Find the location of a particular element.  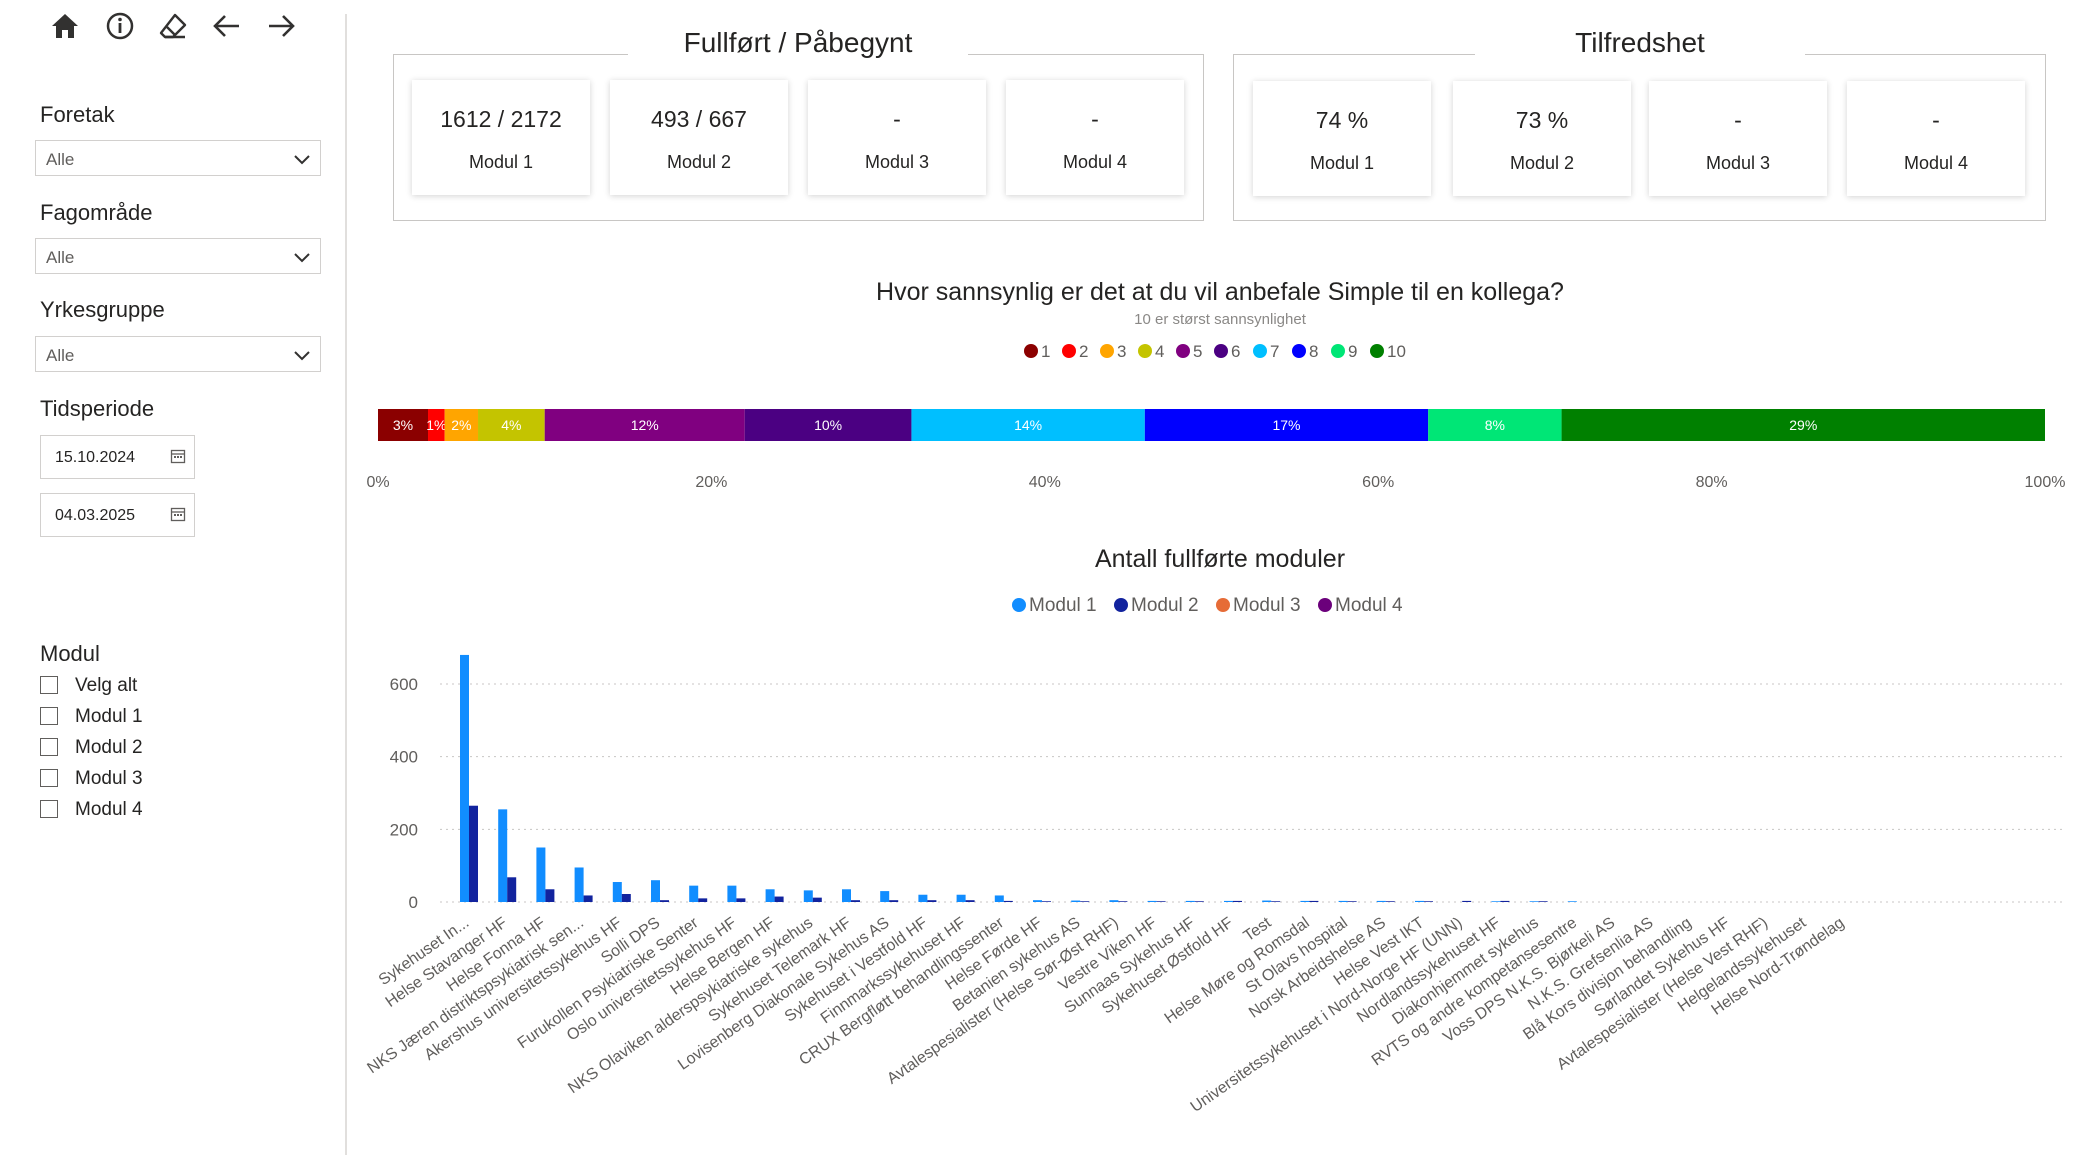

start-date-input: 15.10.2024 is located at coordinates (117, 457).